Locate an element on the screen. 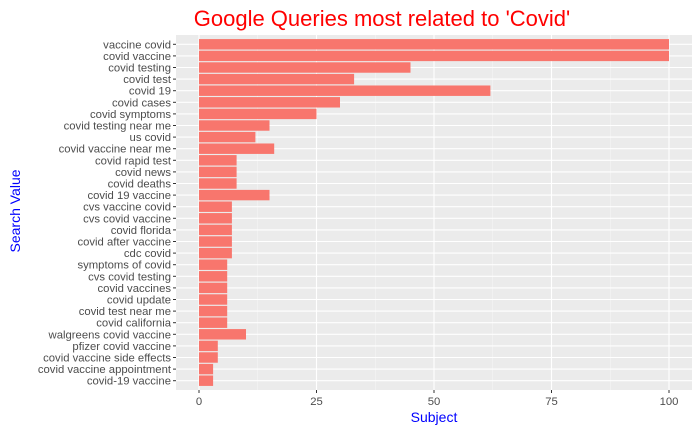 The image size is (700, 432). y-tick-label: cvs covid vaccine is located at coordinates (127, 219).